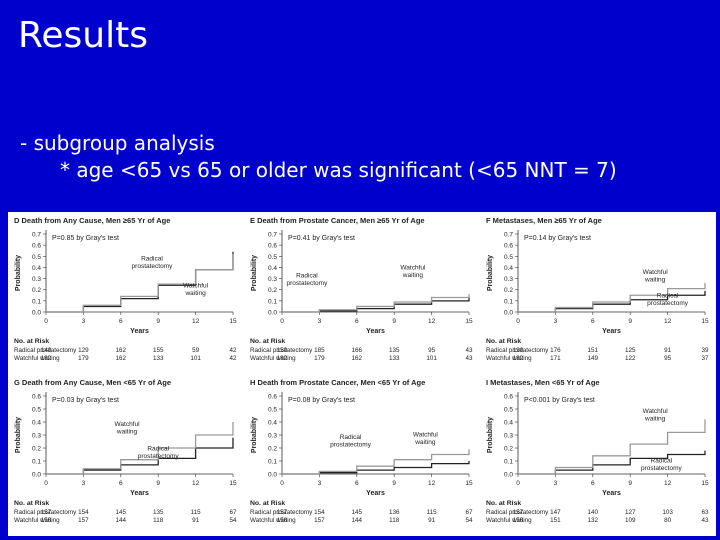  What do you see at coordinates (282, 350) in the screenshot?
I see `risk-value: 150` at bounding box center [282, 350].